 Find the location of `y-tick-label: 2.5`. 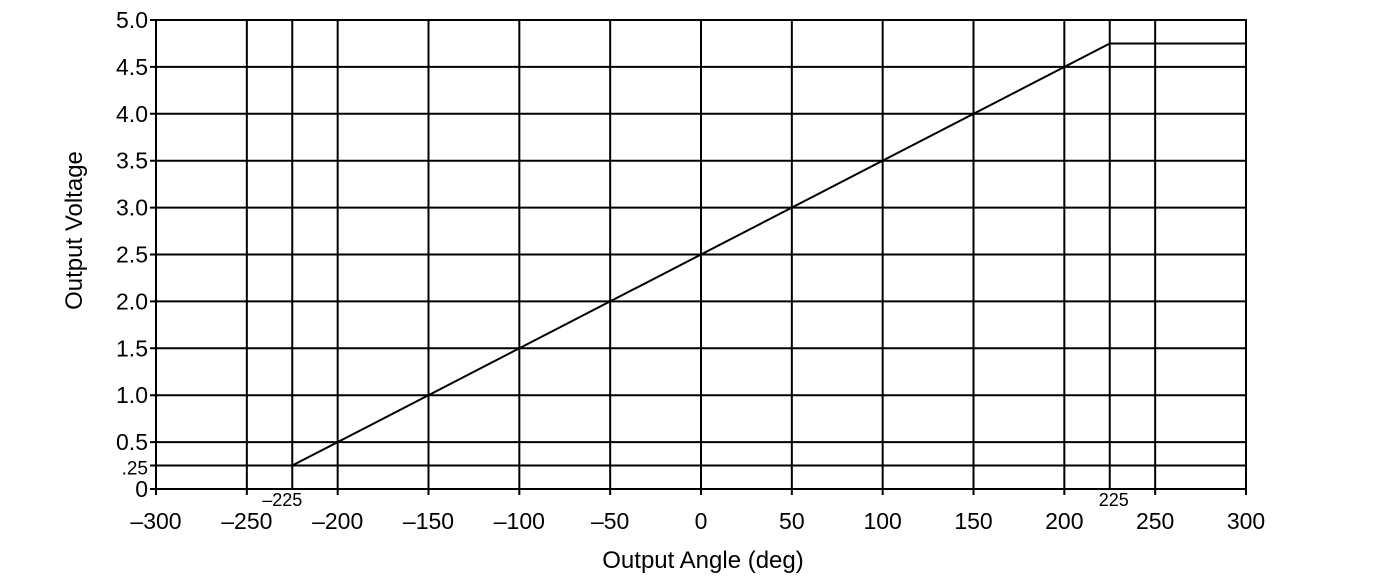

y-tick-label: 2.5 is located at coordinates (132, 255).